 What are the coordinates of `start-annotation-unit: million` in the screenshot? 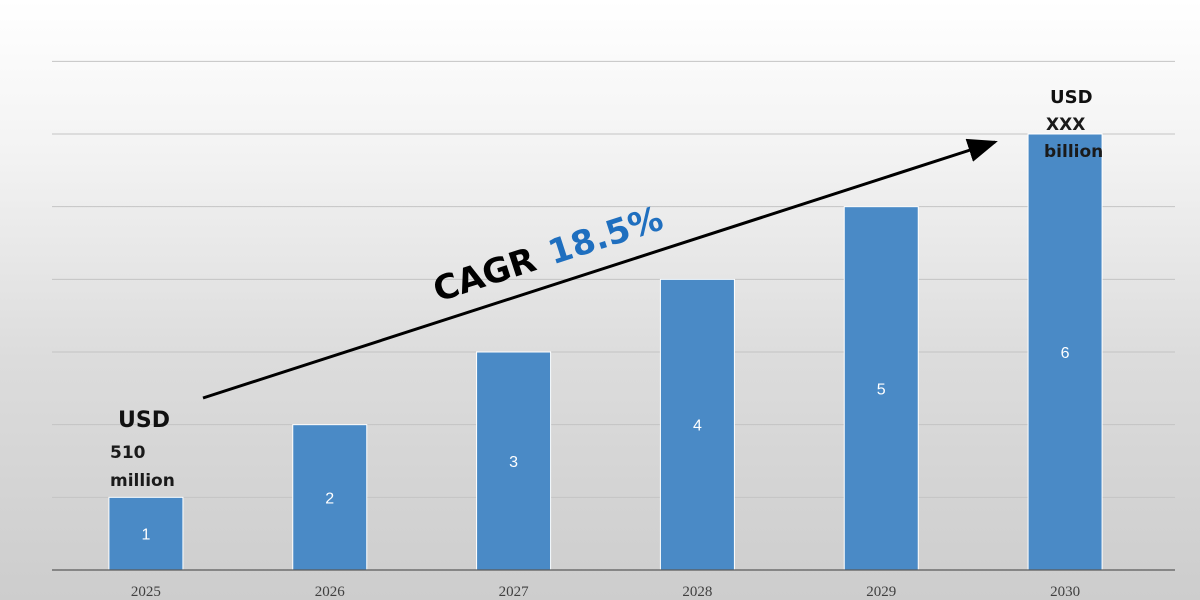 It's located at (142, 481).